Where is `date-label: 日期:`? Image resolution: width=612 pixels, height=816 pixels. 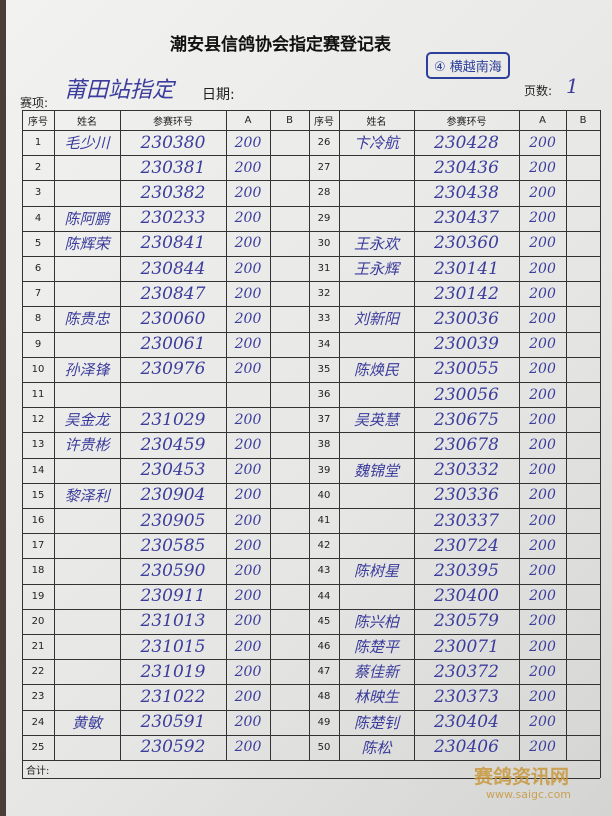
date-label: 日期: is located at coordinates (218, 95).